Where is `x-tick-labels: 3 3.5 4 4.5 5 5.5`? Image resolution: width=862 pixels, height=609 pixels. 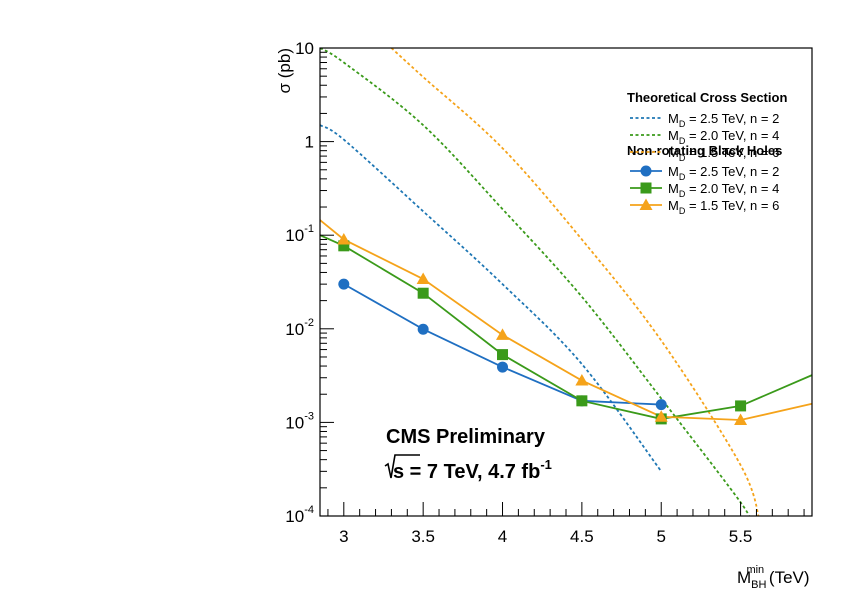 x-tick-labels: 3 3.5 4 4.5 5 5.5 is located at coordinates (545, 536).